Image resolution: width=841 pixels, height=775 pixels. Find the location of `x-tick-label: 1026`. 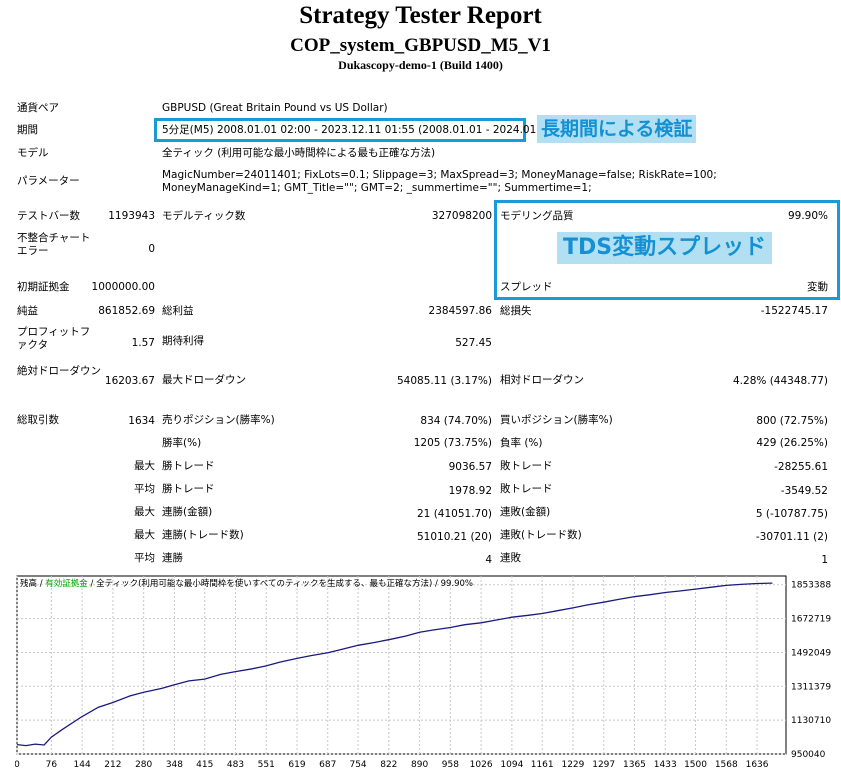

x-tick-label: 1026 is located at coordinates (481, 765).